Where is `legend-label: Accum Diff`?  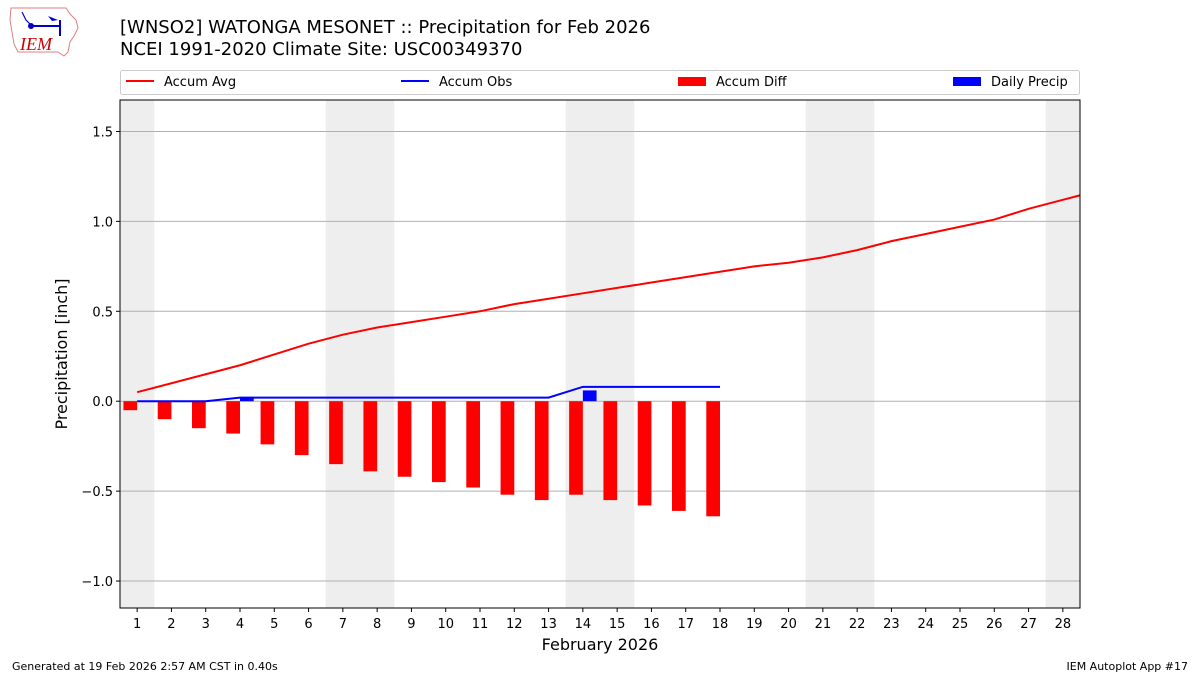 legend-label: Accum Diff is located at coordinates (752, 82).